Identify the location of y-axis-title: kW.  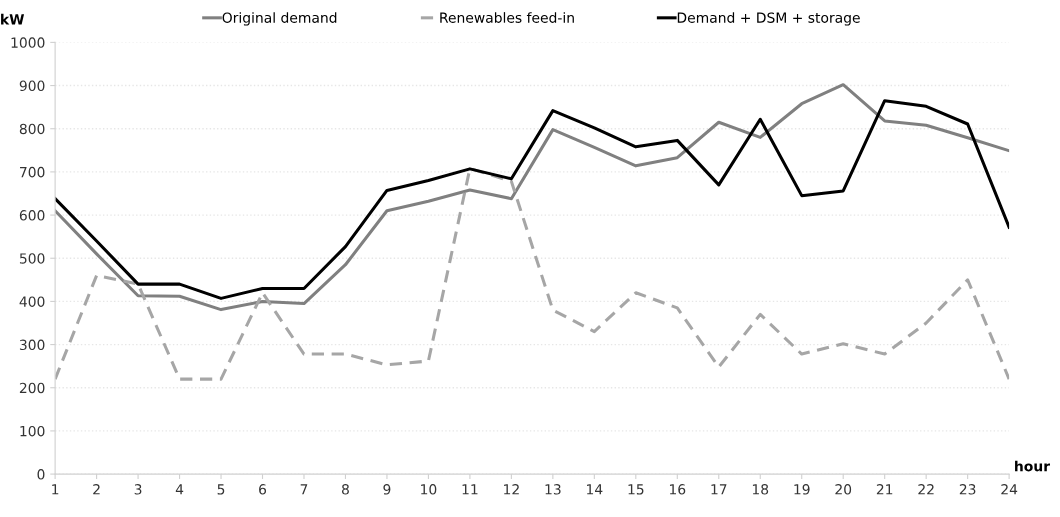
(13, 19).